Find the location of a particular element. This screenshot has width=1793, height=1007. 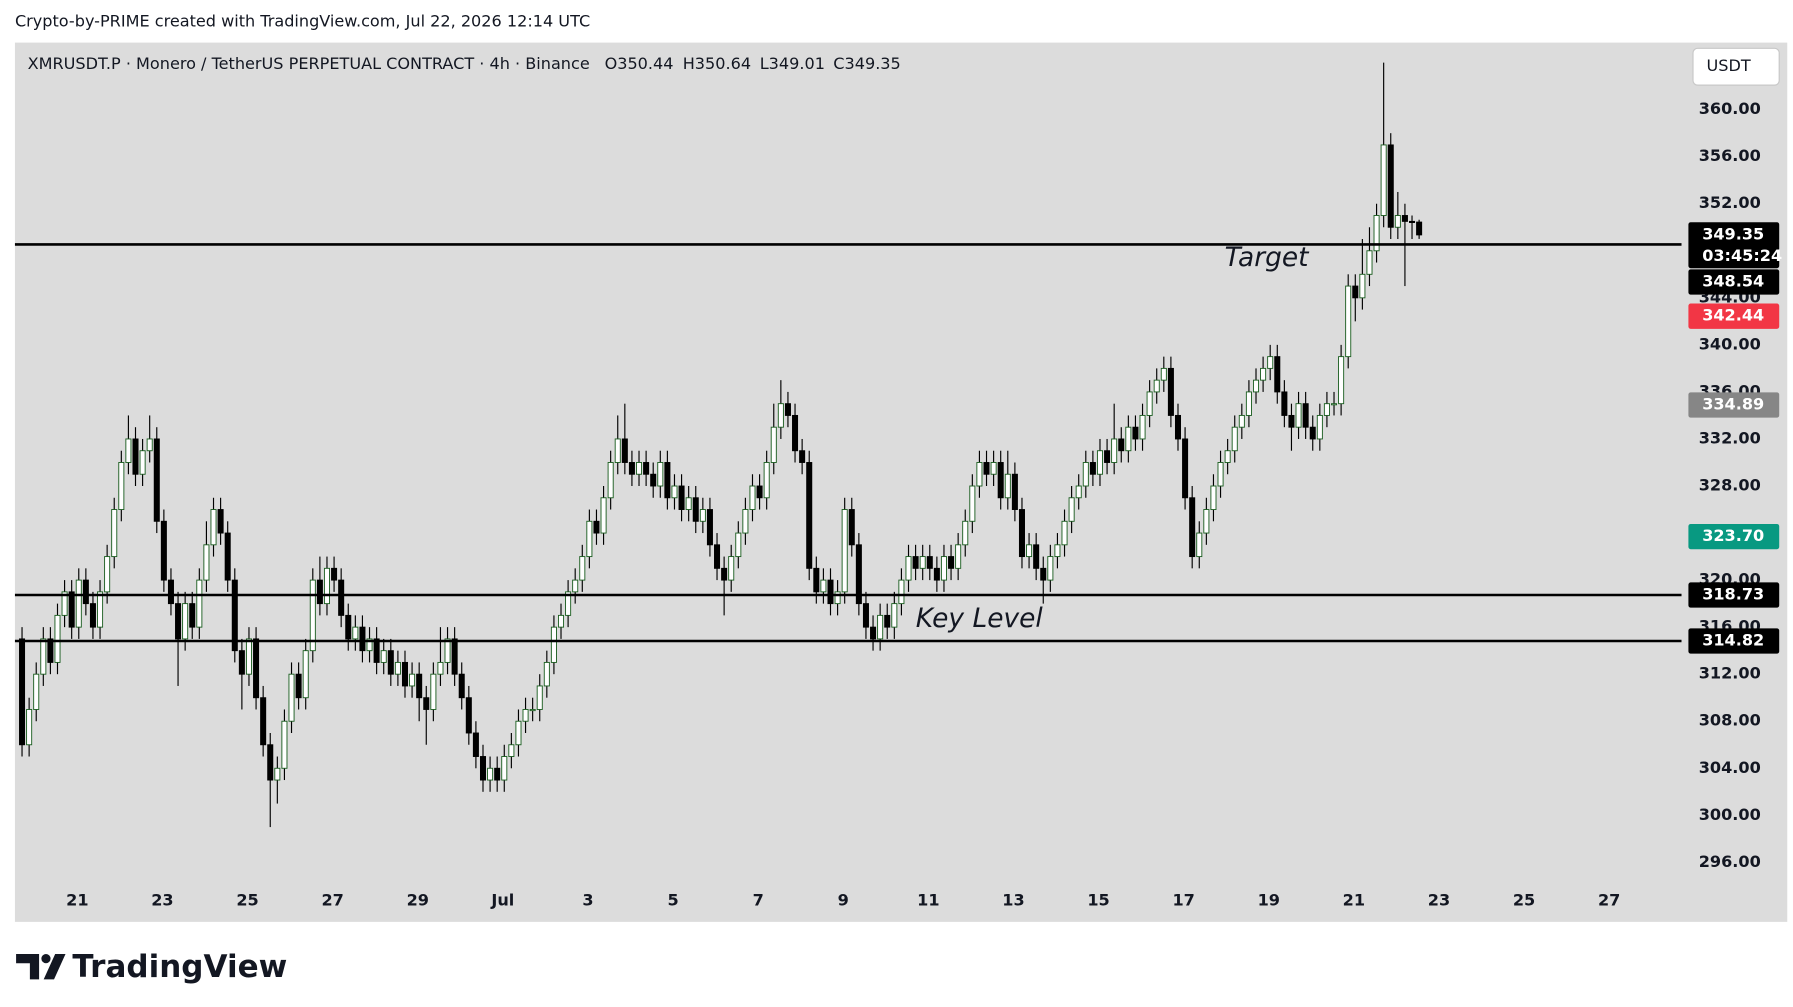

price-label: 348.54 is located at coordinates (1733, 281).